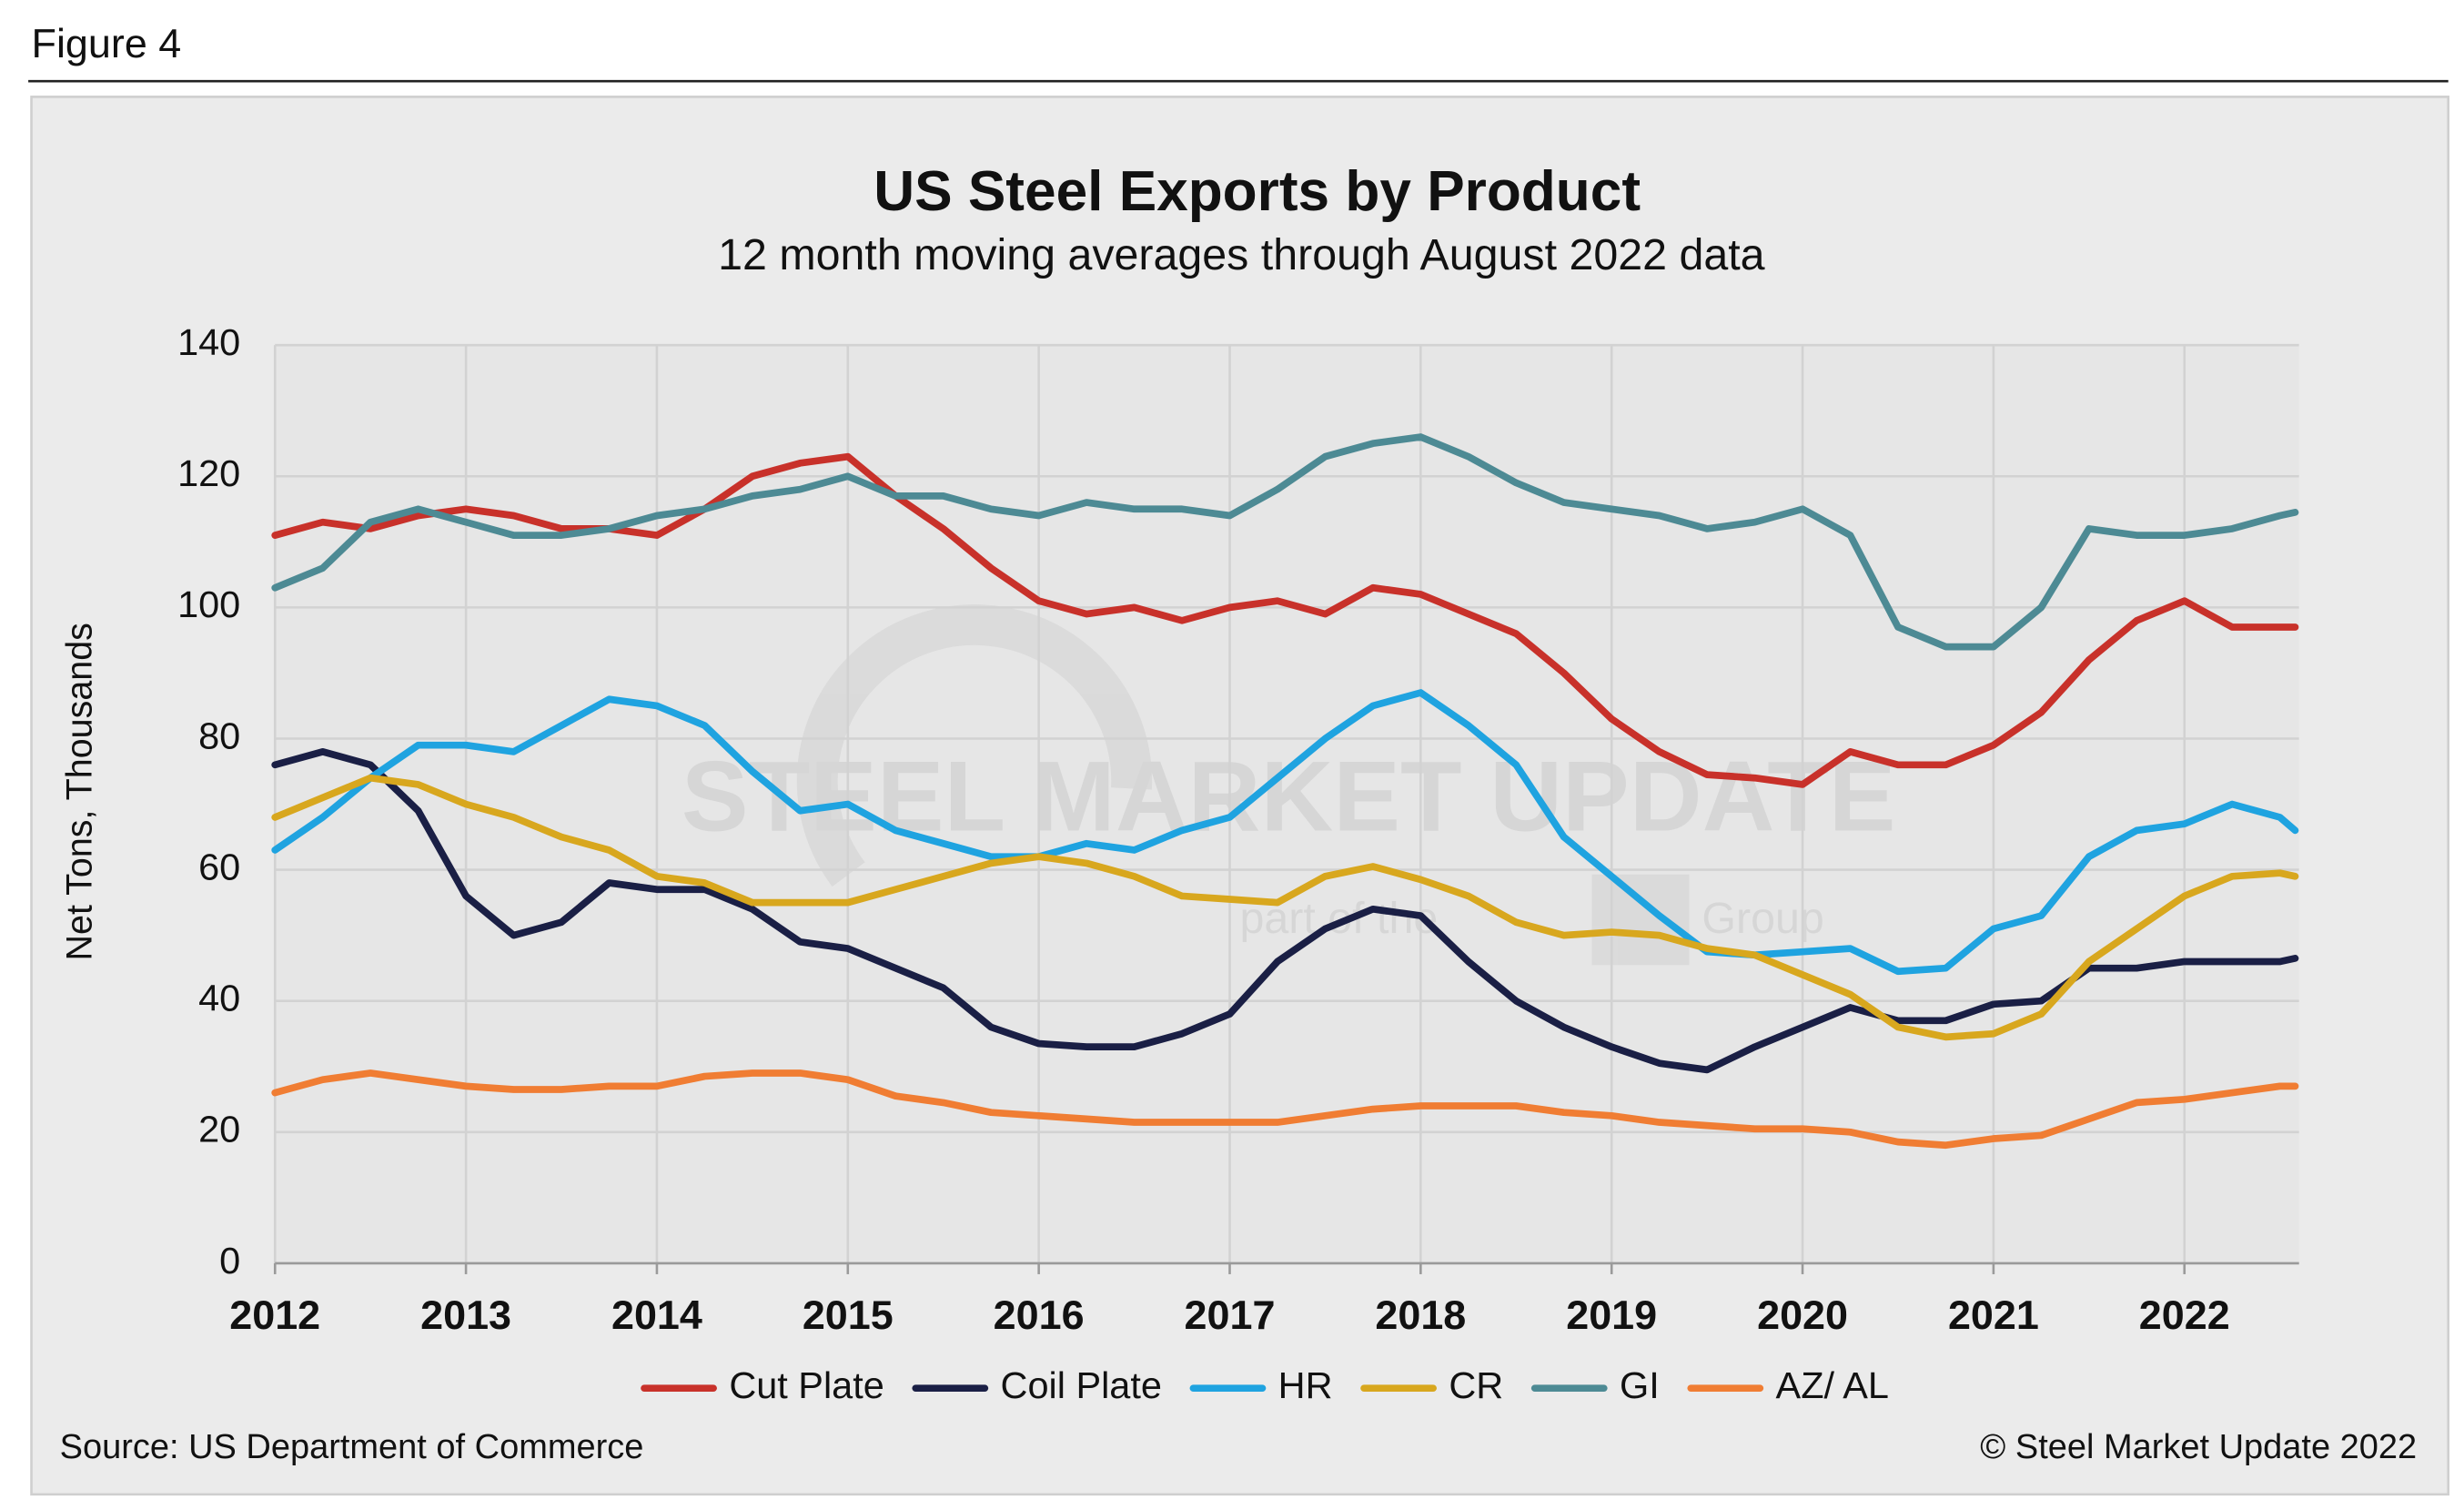 This screenshot has width=2464, height=1510. What do you see at coordinates (219, 867) in the screenshot?
I see `y-tick-label: 60` at bounding box center [219, 867].